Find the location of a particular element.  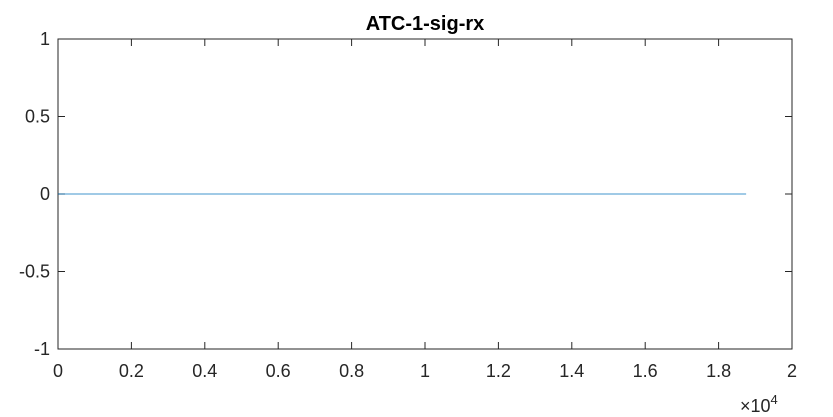

x-tick-label: 0.8 is located at coordinates (351, 371).